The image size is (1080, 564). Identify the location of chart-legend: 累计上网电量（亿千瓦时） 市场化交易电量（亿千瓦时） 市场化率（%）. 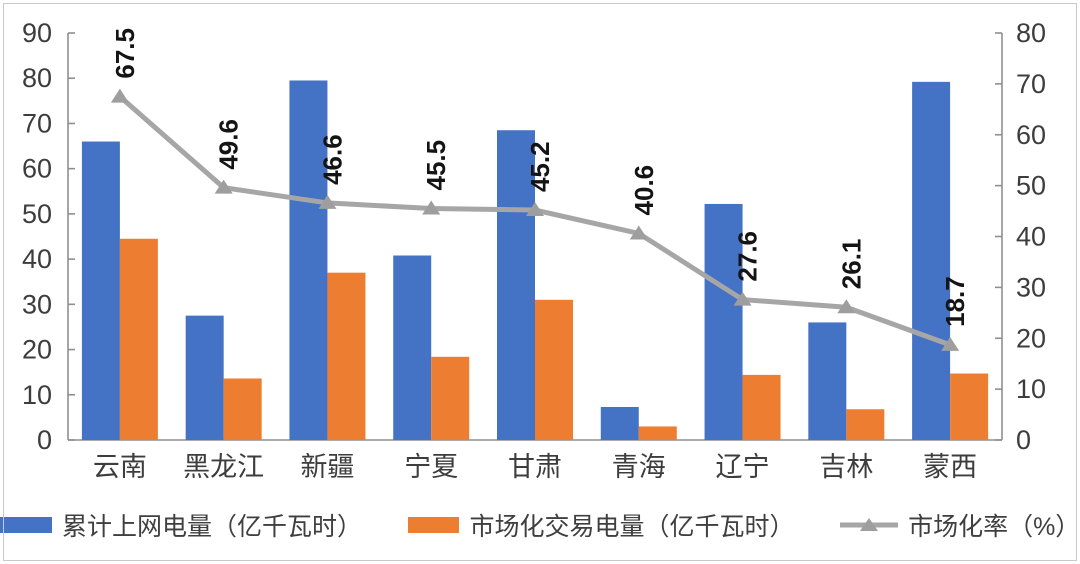
(540, 525).